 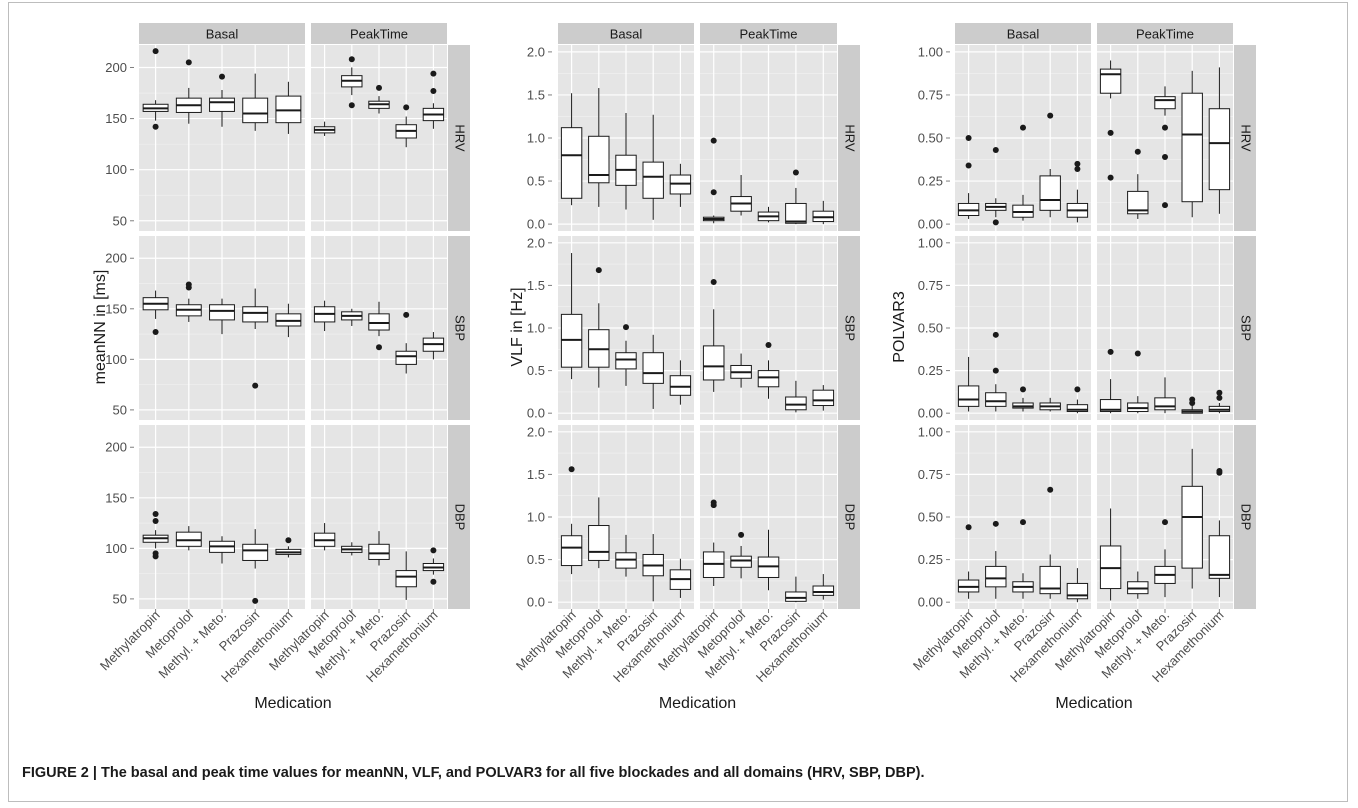 I want to click on x-axis-title: Medication, so click(x=1093, y=703).